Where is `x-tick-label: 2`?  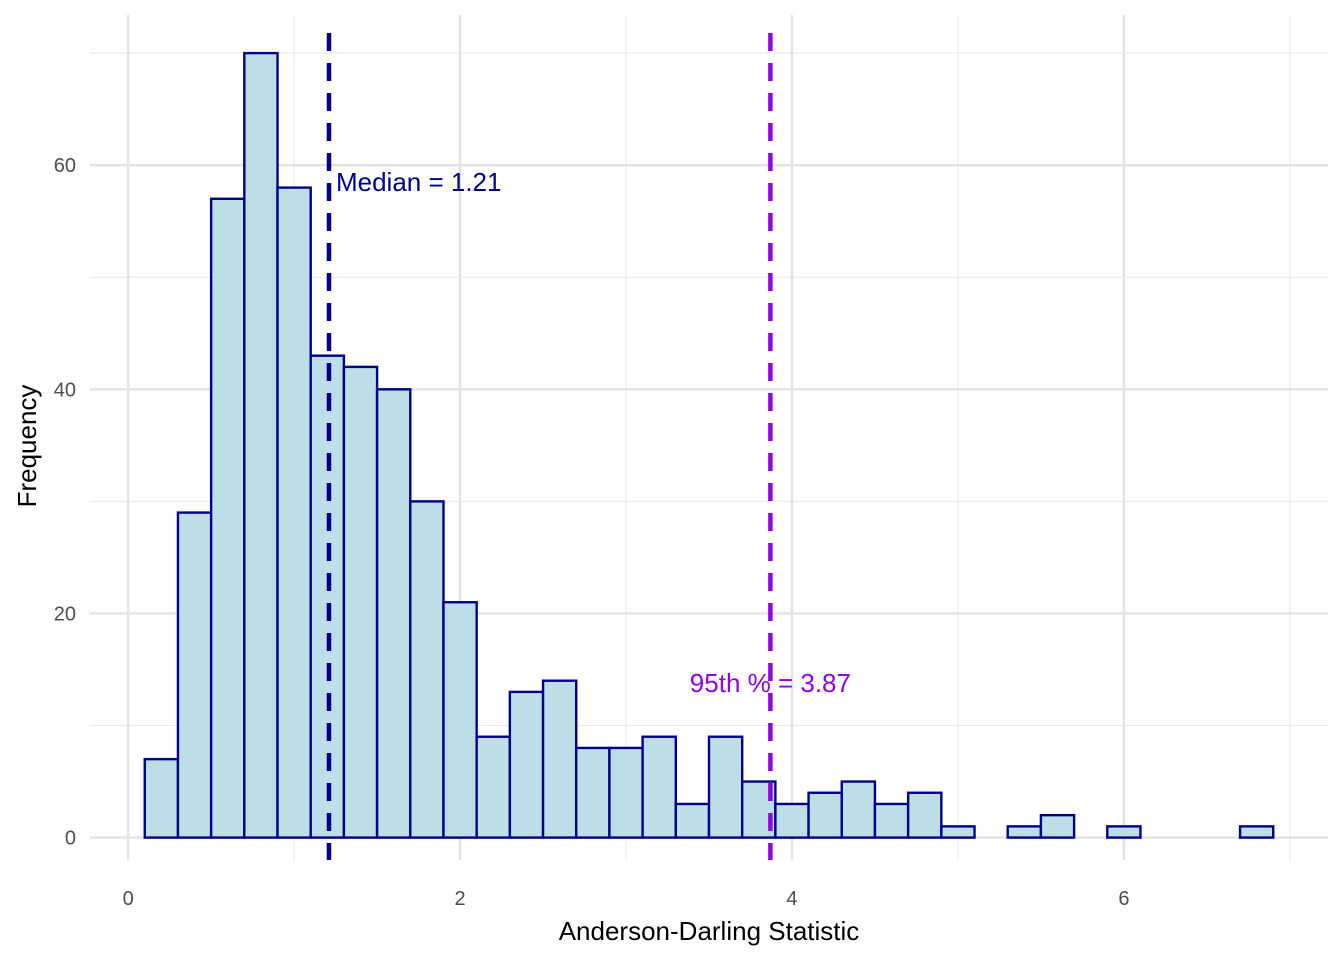
x-tick-label: 2 is located at coordinates (460, 899).